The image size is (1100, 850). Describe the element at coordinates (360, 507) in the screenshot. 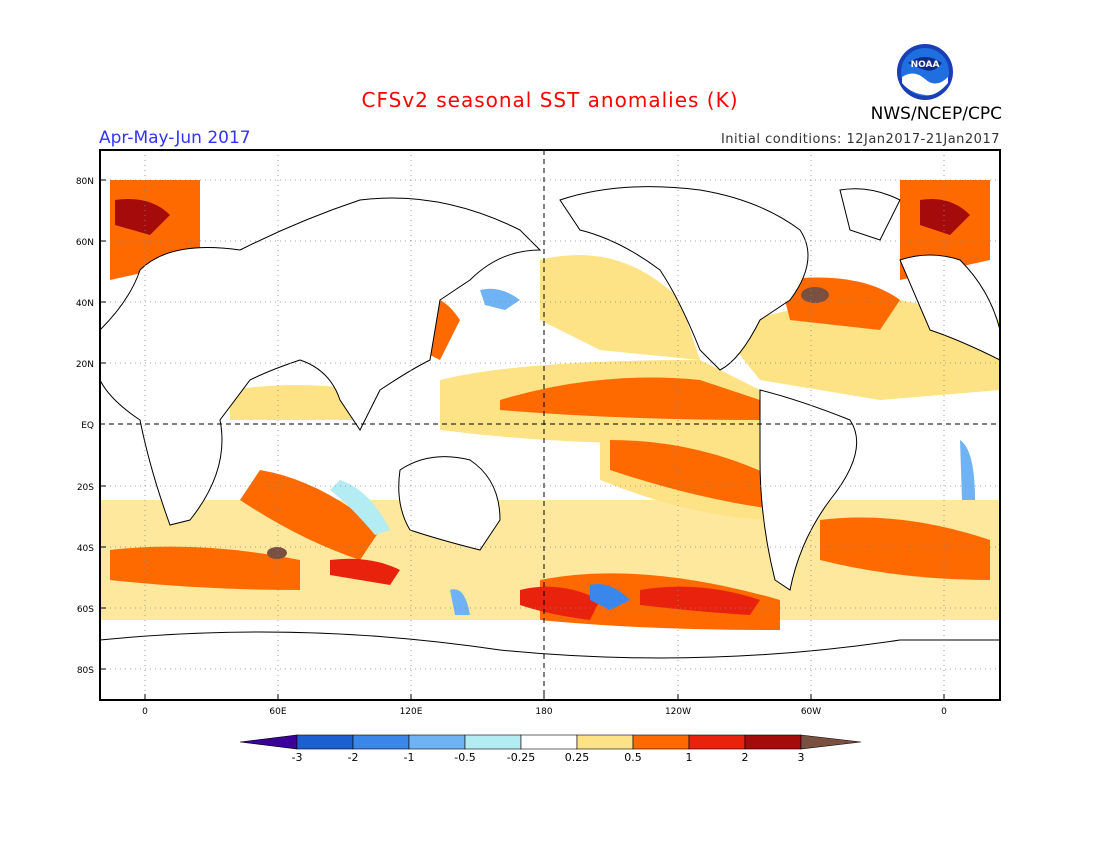

I see `anomaly-cool-indian` at that location.